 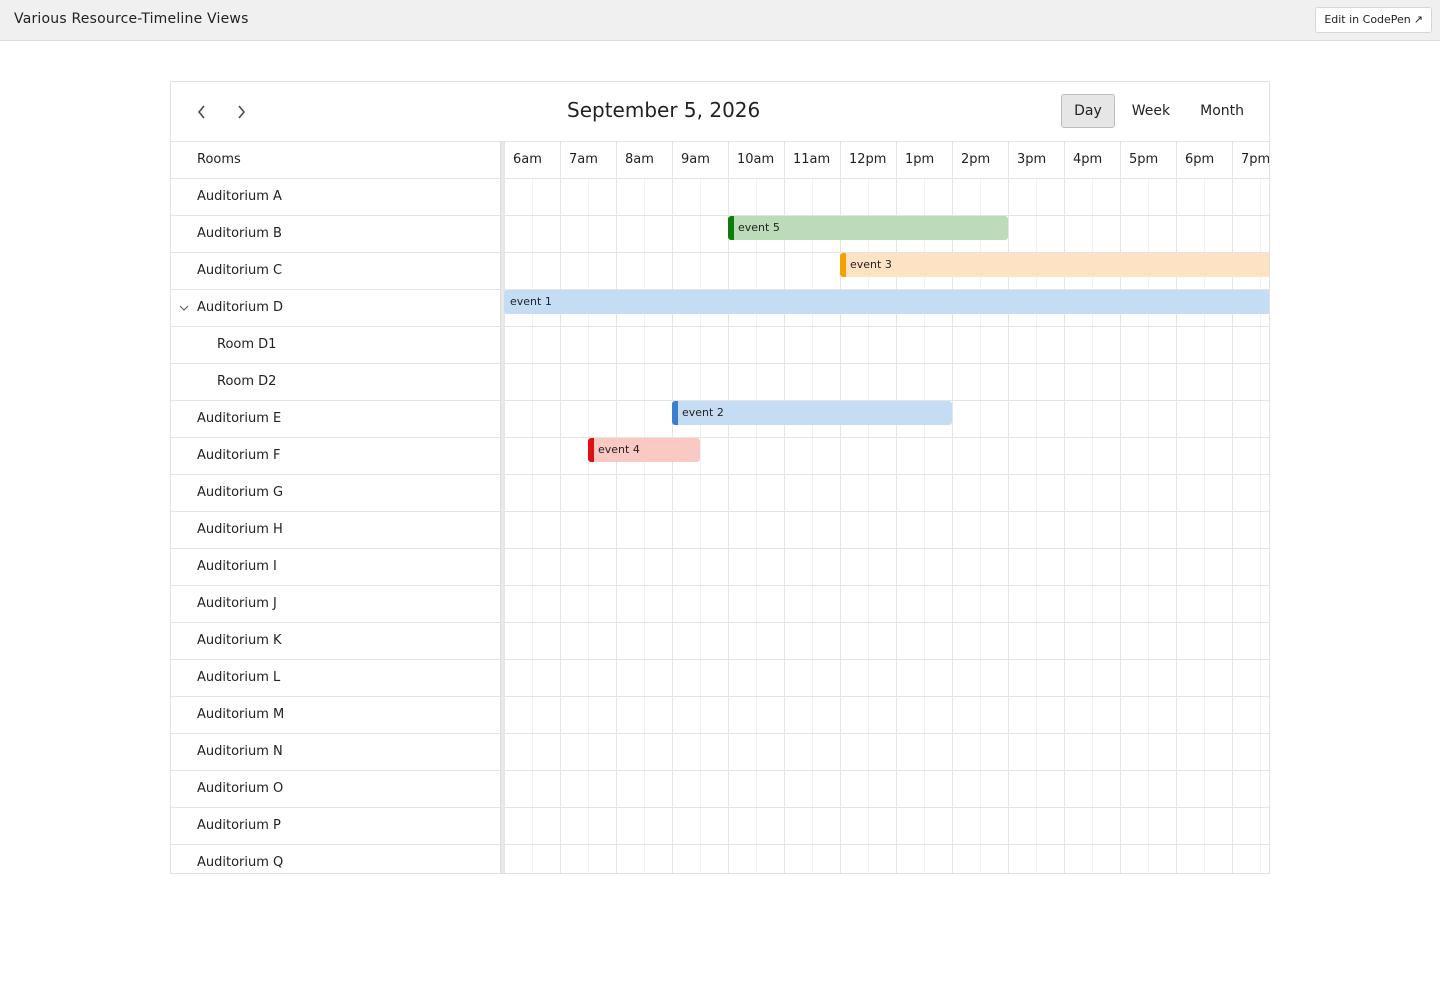 I want to click on time-slot-label: 10am, so click(x=756, y=160).